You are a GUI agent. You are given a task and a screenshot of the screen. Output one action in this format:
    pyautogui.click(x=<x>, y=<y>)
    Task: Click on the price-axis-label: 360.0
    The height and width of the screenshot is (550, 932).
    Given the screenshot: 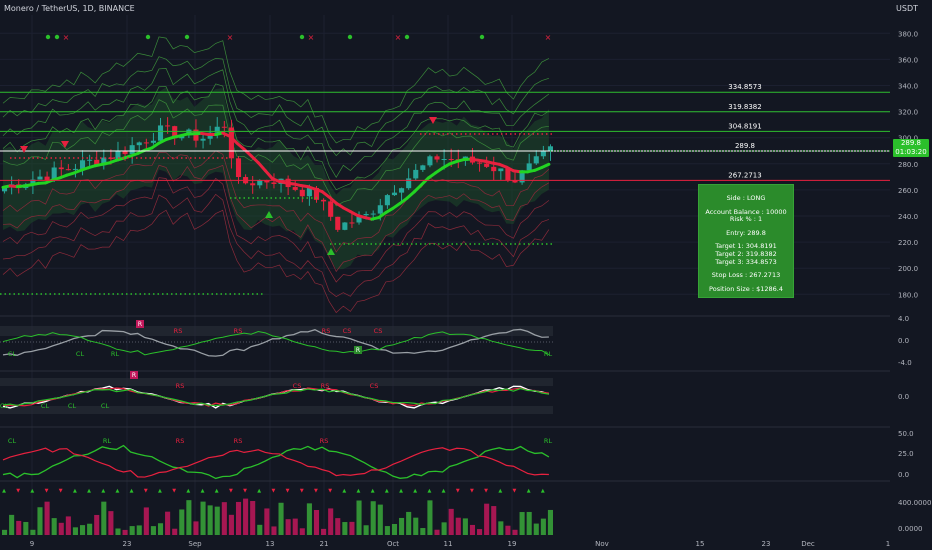 What is the action you would take?
    pyautogui.click(x=908, y=60)
    